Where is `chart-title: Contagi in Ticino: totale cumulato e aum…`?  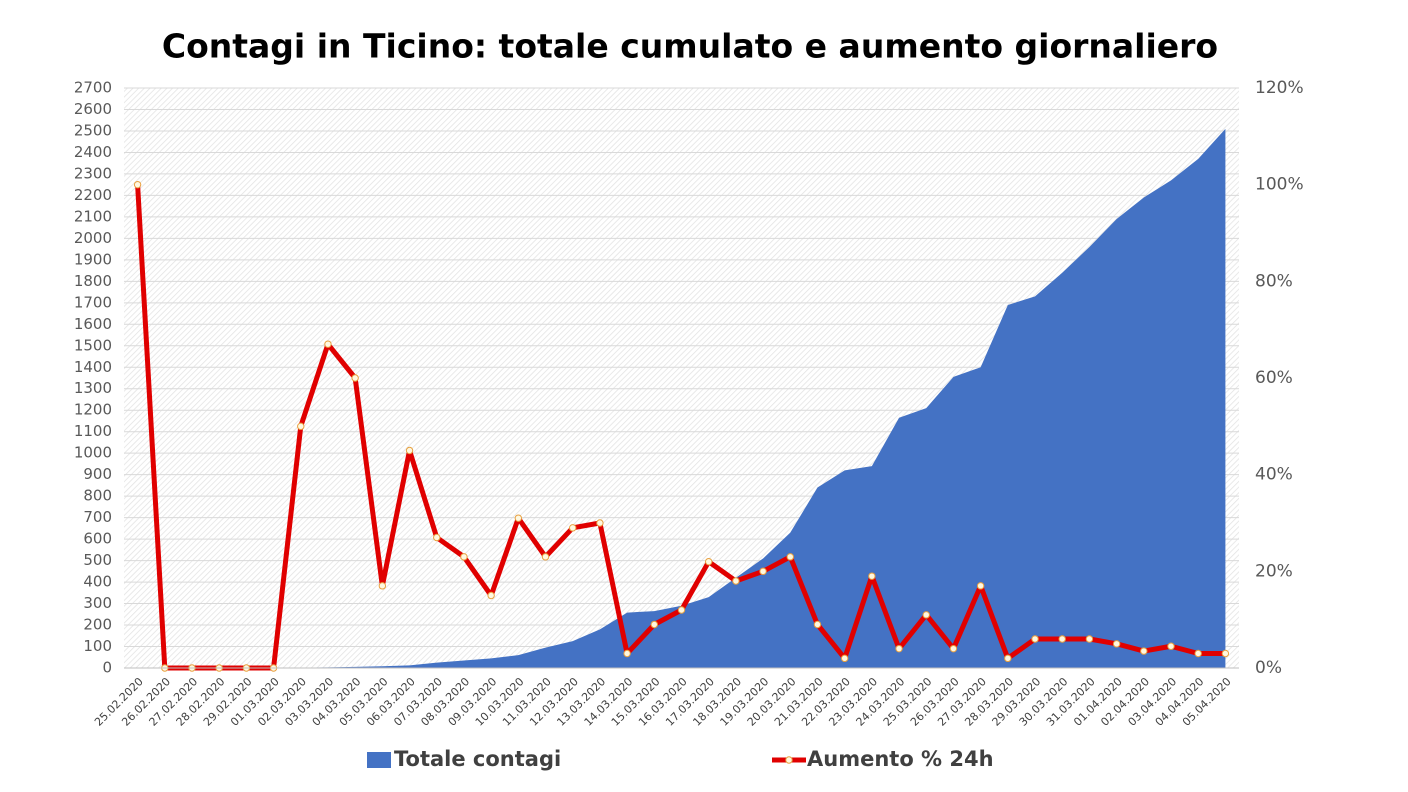 chart-title: Contagi in Ticino: totale cumulato e aum… is located at coordinates (690, 46).